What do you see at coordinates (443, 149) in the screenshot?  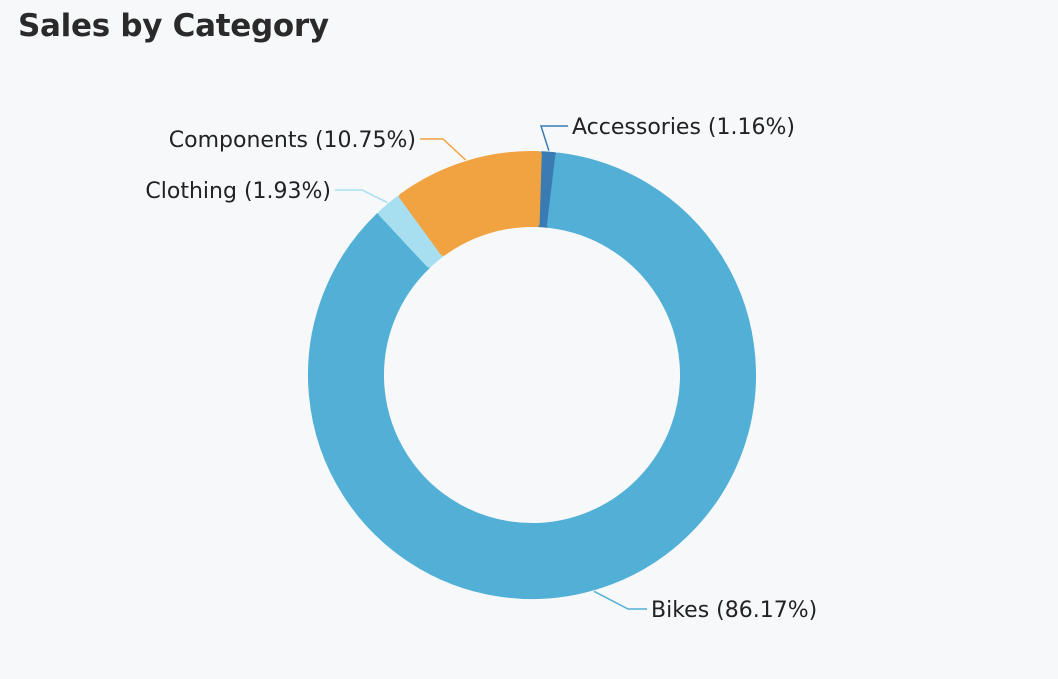 I see `leader-line-components` at bounding box center [443, 149].